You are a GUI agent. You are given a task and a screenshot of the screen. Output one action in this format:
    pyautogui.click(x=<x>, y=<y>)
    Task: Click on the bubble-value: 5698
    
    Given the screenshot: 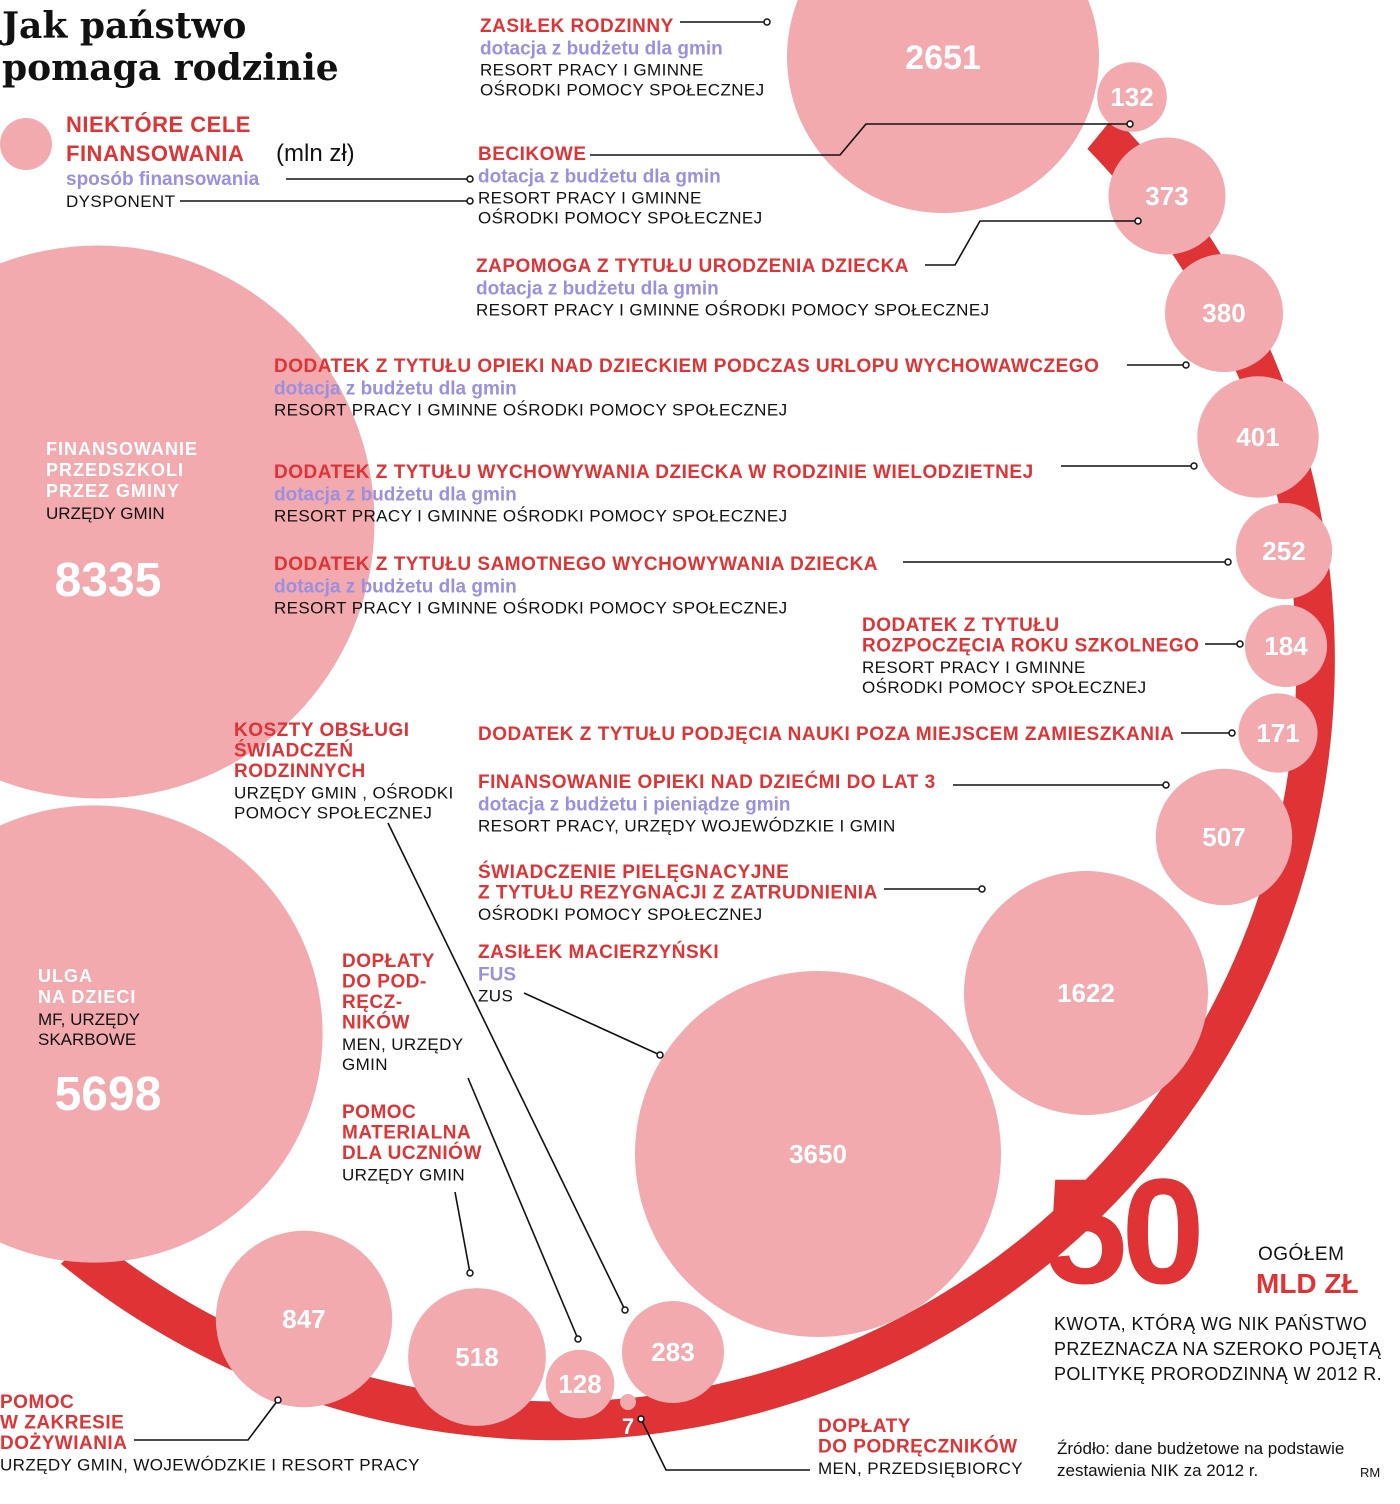 What is the action you would take?
    pyautogui.click(x=108, y=1094)
    